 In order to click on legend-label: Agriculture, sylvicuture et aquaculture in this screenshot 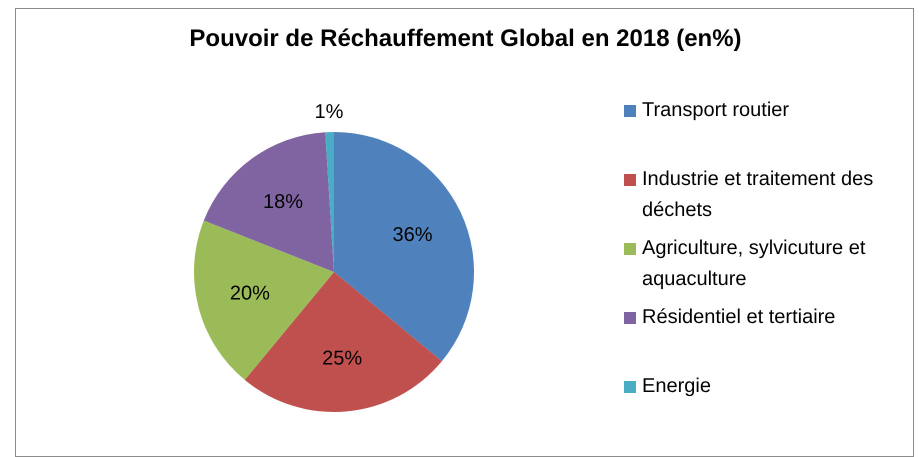, I will do `click(754, 264)`.